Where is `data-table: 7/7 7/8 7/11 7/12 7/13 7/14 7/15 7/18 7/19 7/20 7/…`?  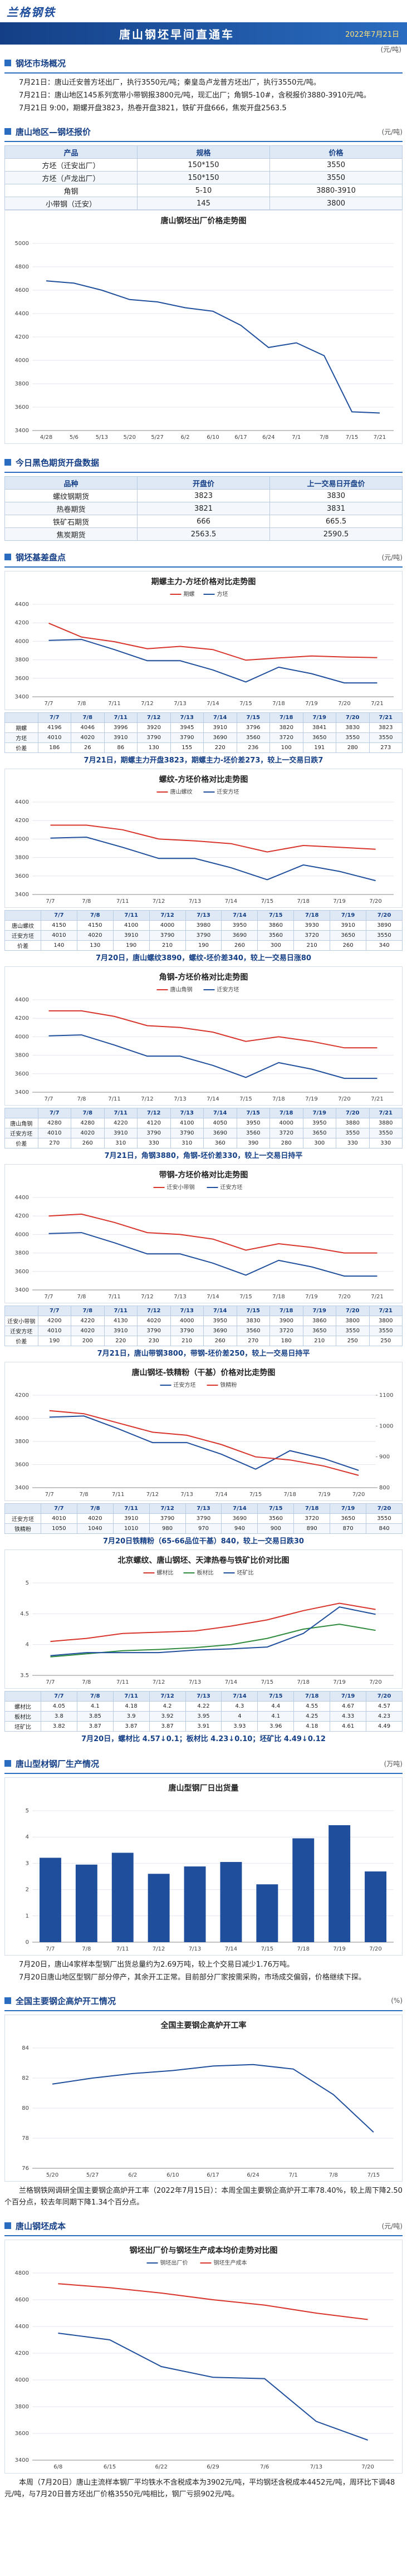
data-table: 7/7 7/8 7/11 7/12 7/13 7/14 7/15 7/18 7/19 7/20 7/… is located at coordinates (203, 1326).